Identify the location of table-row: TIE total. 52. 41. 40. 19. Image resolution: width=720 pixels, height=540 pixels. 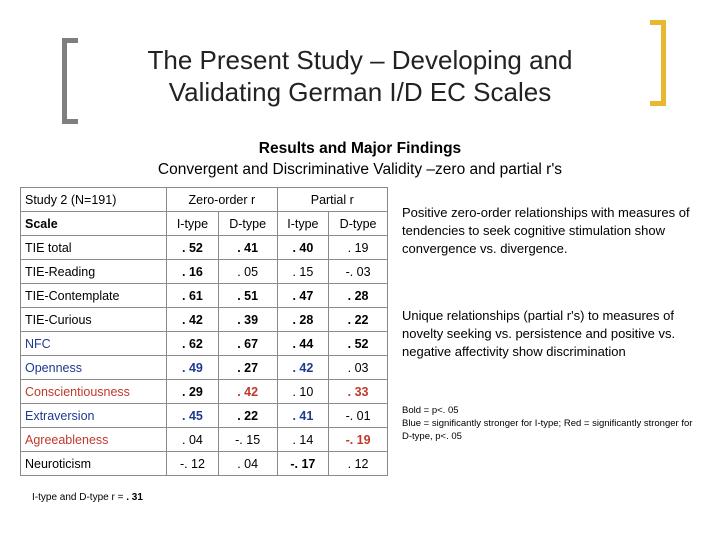
(203, 247).